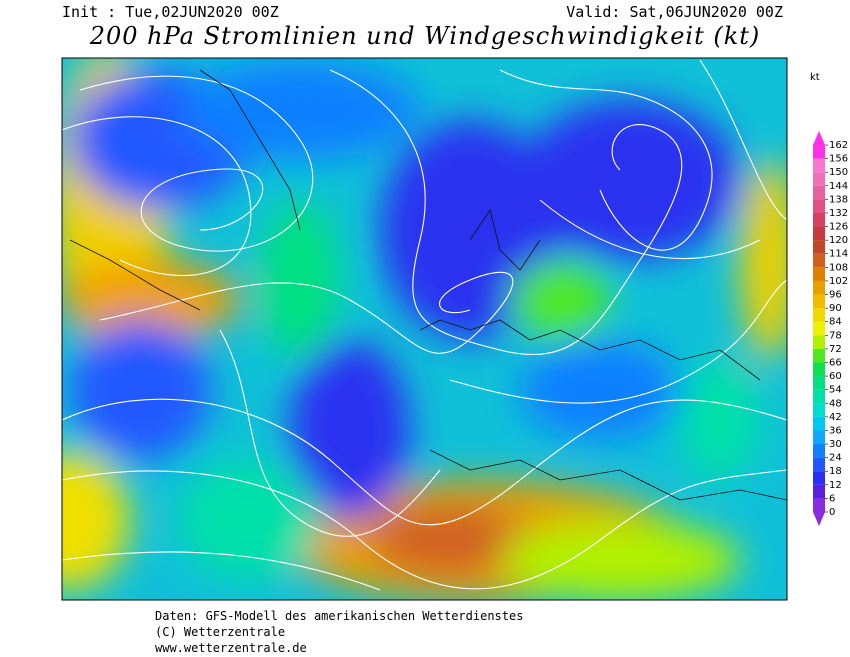 This screenshot has height=657, width=850. What do you see at coordinates (835, 308) in the screenshot?
I see `colorbar-label: 90` at bounding box center [835, 308].